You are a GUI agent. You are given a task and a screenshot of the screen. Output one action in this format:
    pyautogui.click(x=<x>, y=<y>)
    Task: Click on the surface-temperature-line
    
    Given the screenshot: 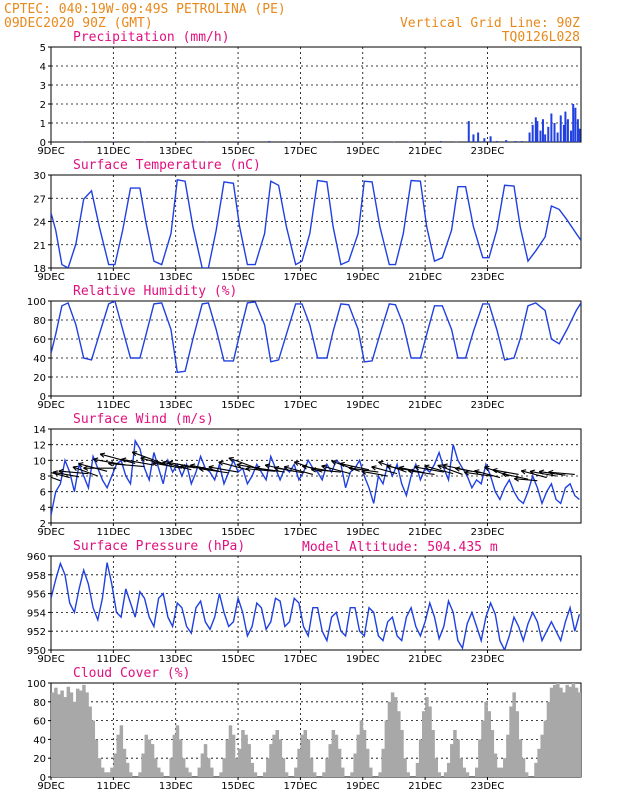 What is the action you would take?
    pyautogui.click(x=316, y=223)
    